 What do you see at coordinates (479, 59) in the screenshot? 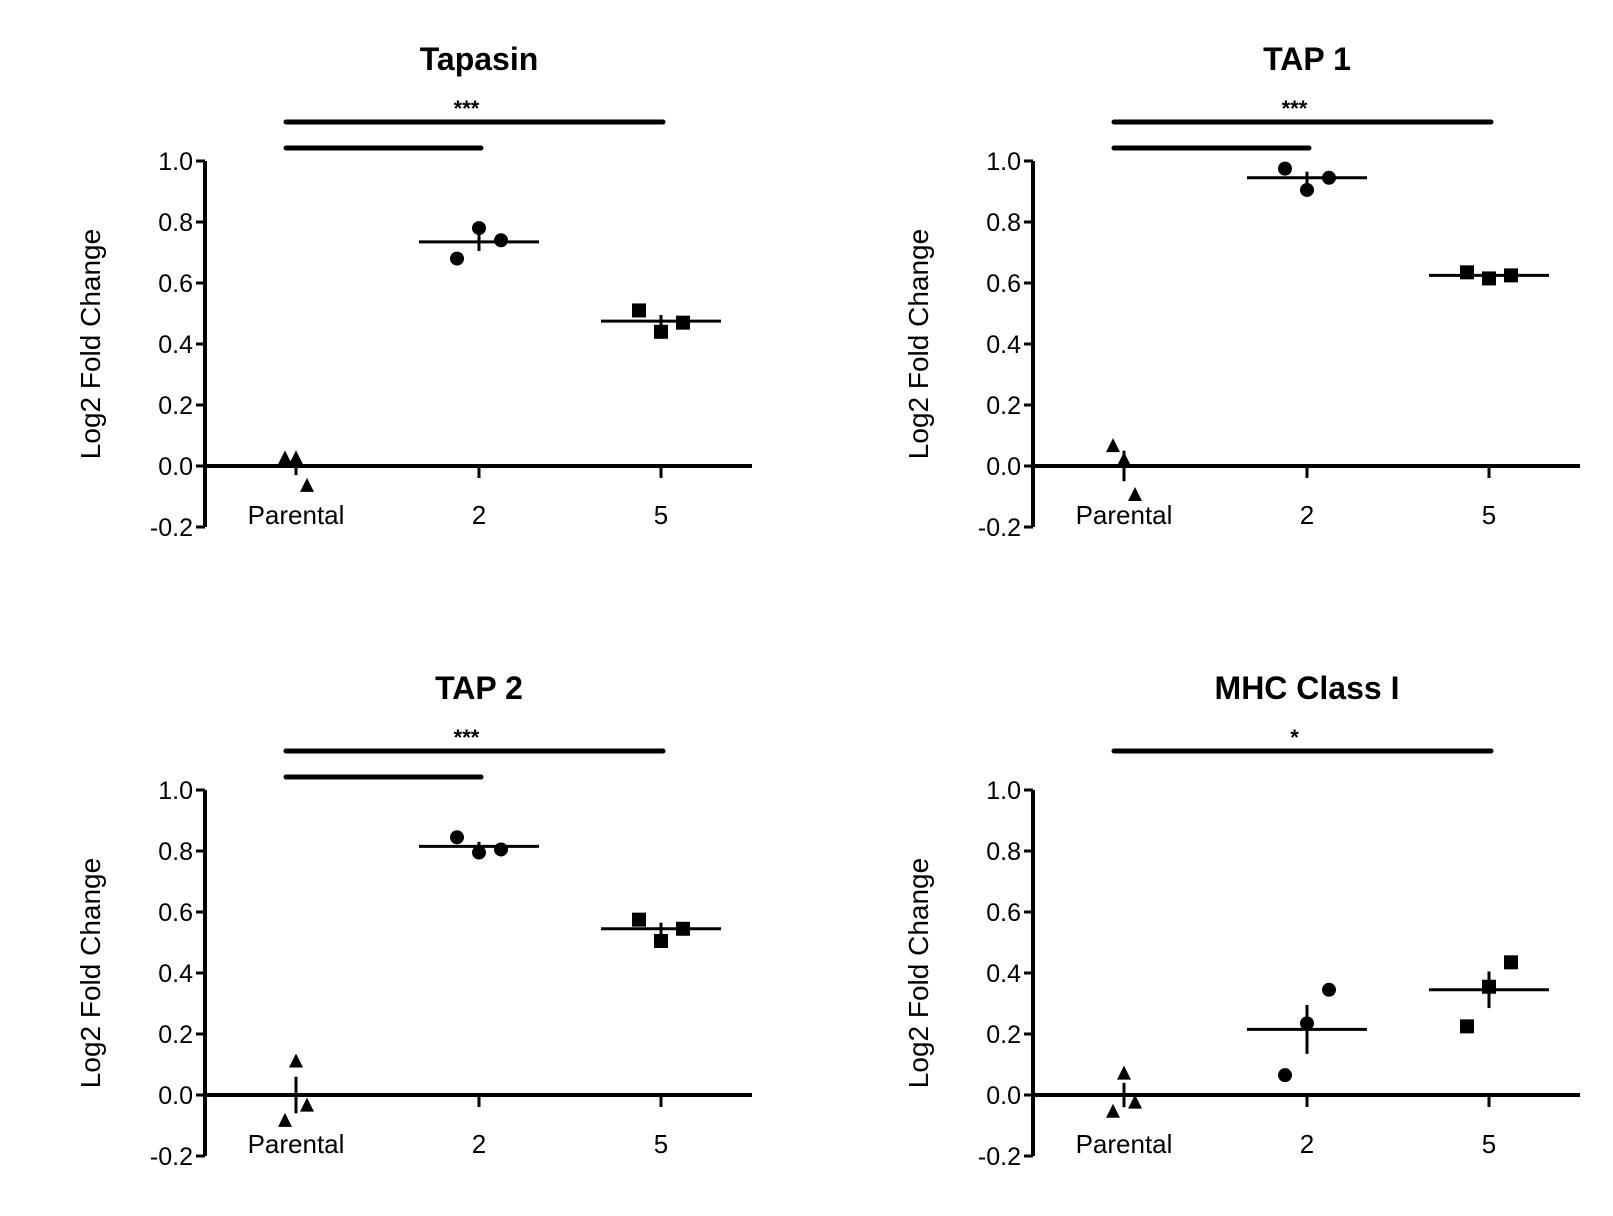
I see `chart-title: Tapasin` at bounding box center [479, 59].